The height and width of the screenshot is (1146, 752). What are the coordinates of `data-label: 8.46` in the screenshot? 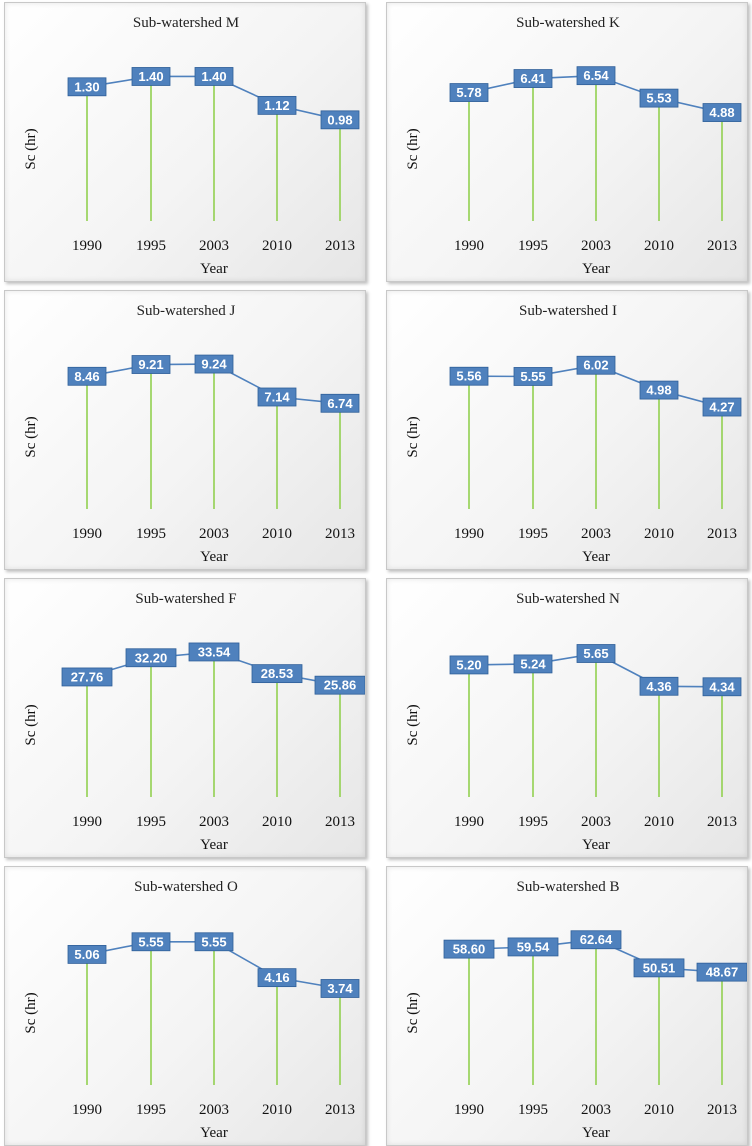 It's located at (87, 376).